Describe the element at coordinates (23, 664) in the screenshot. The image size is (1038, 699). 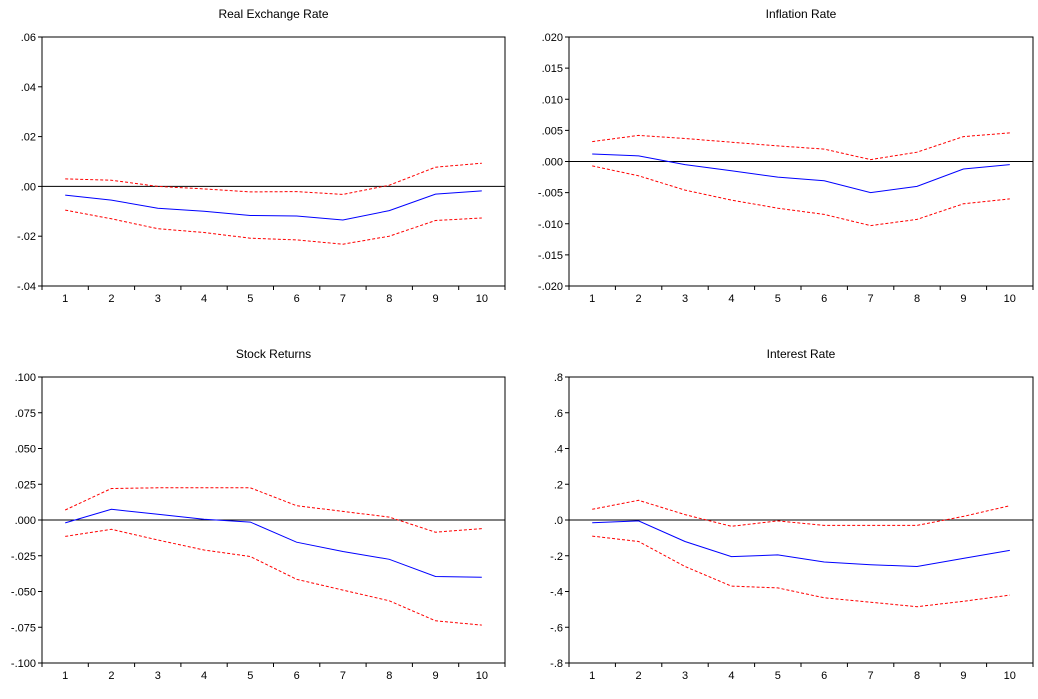
I see `y-tick-label: -.100` at that location.